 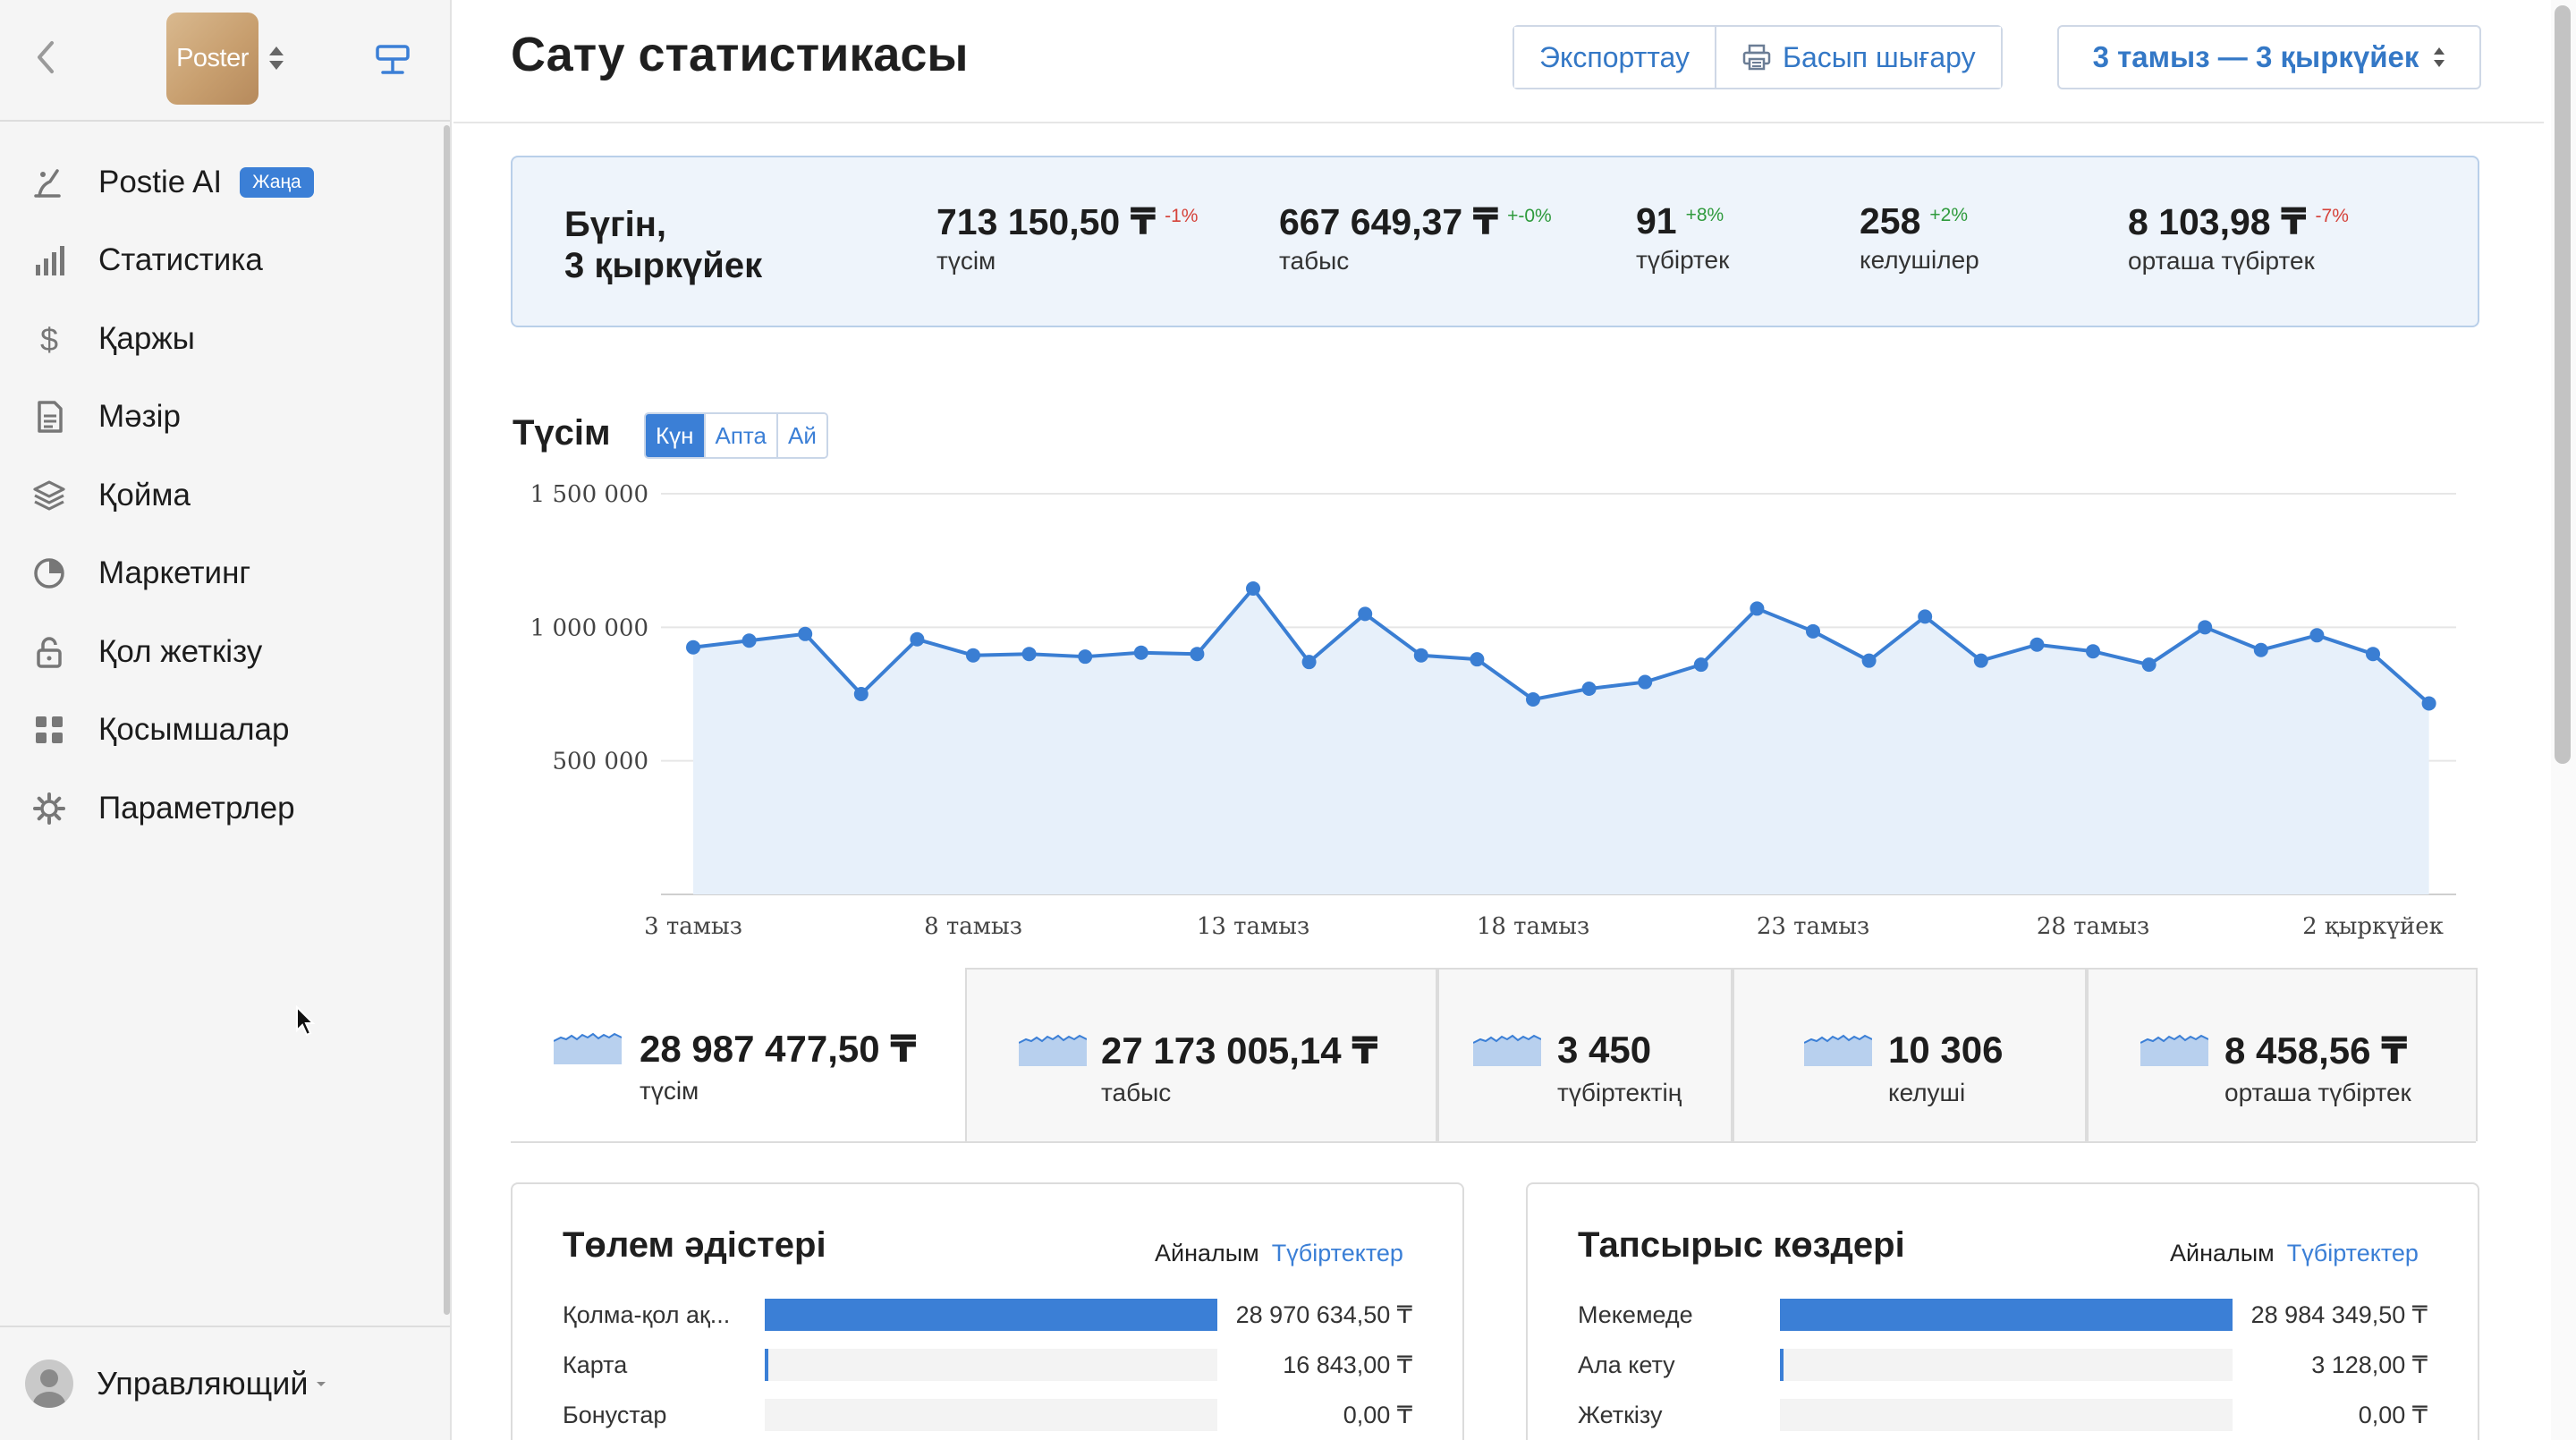 What do you see at coordinates (1927, 1093) in the screenshot?
I see `total-label: келуші` at bounding box center [1927, 1093].